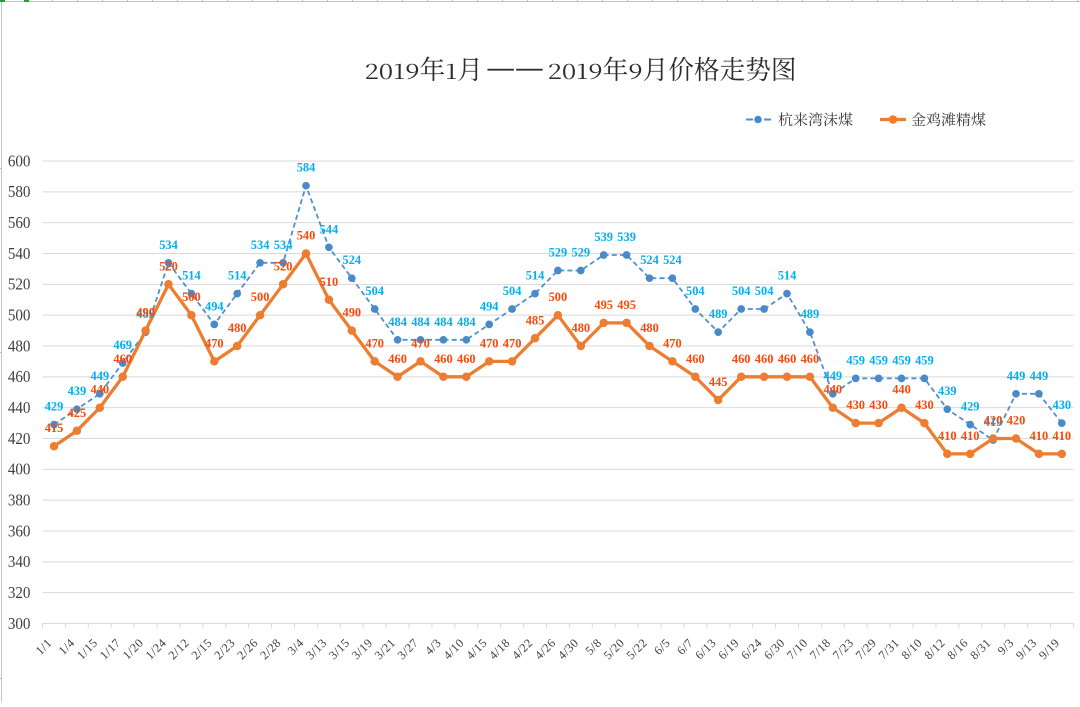 This screenshot has width=1080, height=707. I want to click on svg-text: 469, so click(122, 345).